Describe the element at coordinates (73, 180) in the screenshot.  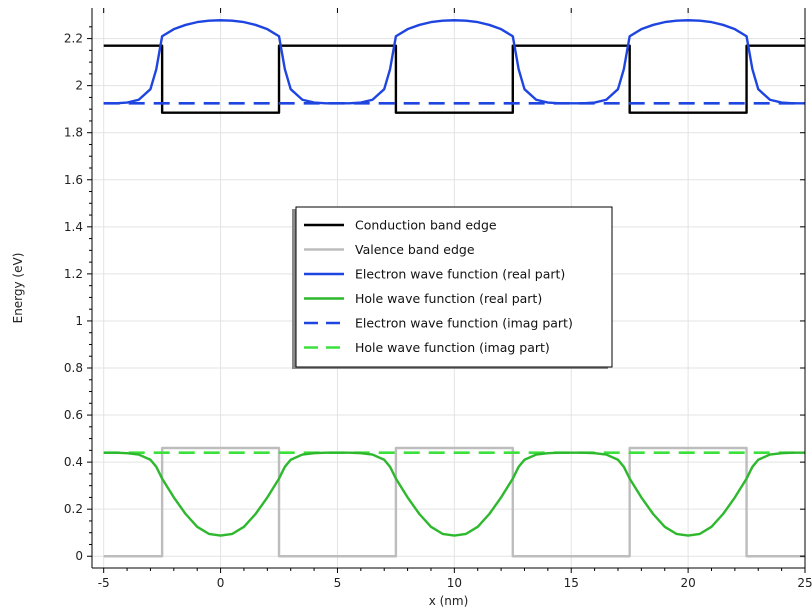
I see `y-tick-label: 1.6` at that location.